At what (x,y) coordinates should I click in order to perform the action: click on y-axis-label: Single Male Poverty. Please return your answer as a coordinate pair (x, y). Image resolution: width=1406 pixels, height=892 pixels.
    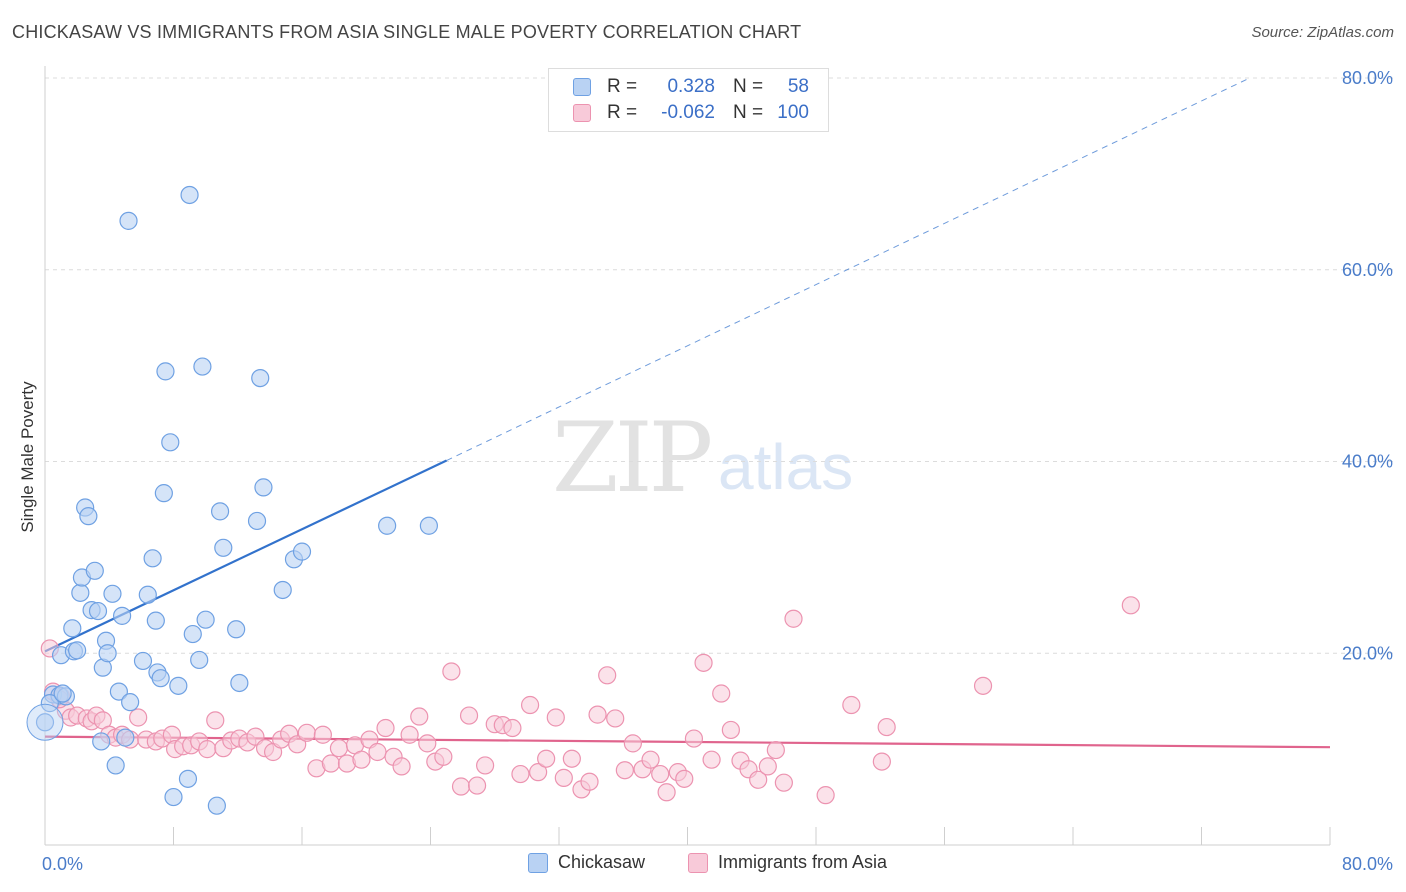
    Looking at the image, I should click on (27, 457).